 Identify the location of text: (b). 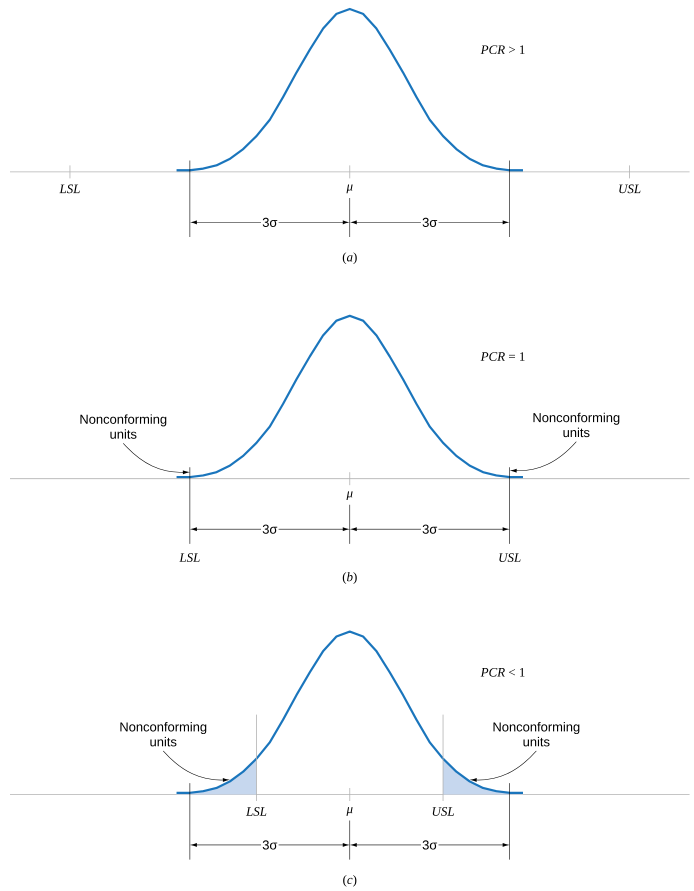
(350, 578).